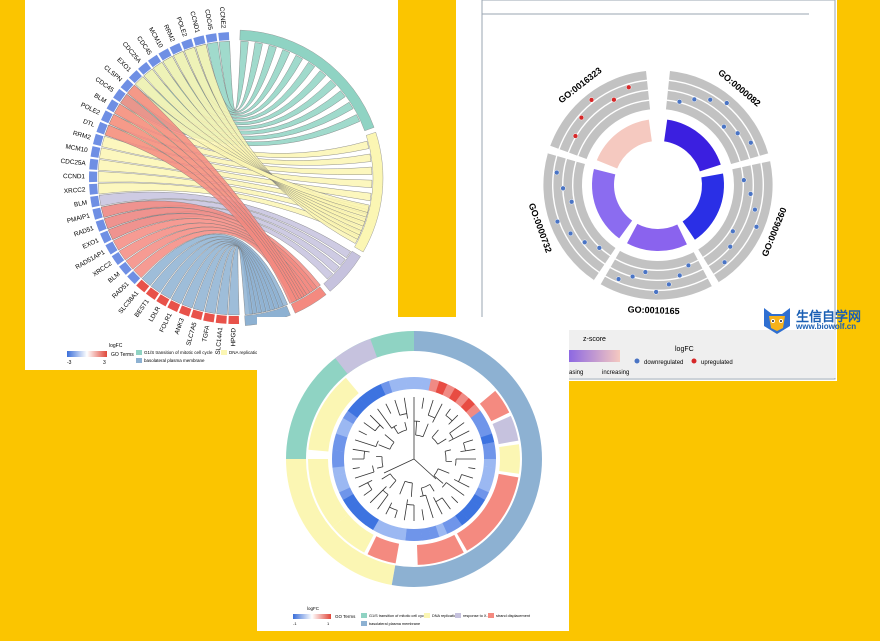  I want to click on watermark-cn: 生信自学网, so click(829, 316).